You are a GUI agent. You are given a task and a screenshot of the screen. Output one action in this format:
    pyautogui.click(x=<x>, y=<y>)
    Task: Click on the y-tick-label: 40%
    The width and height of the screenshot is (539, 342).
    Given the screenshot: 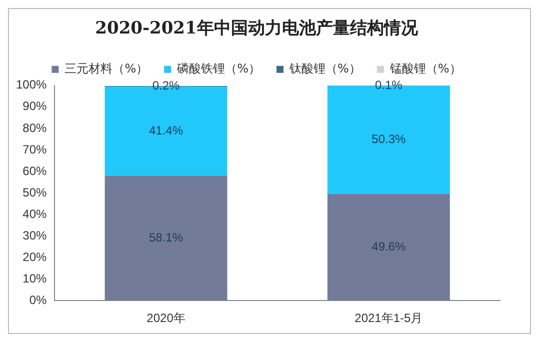 What is the action you would take?
    pyautogui.click(x=35, y=213)
    